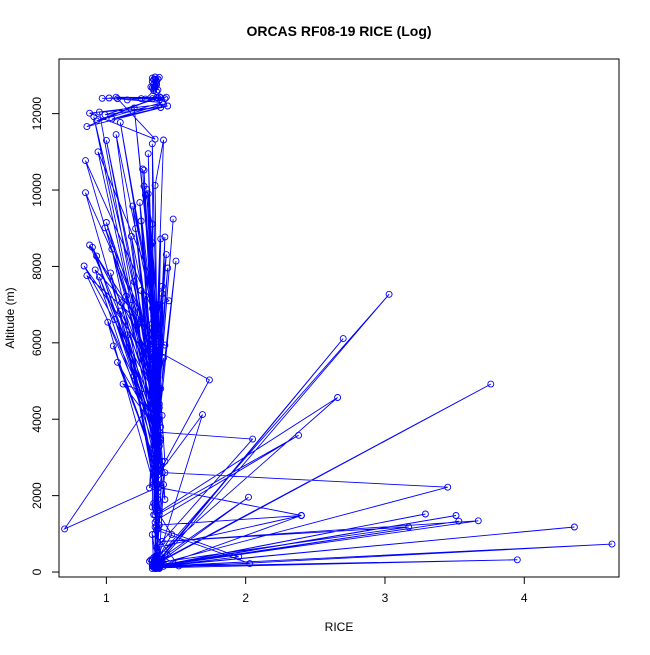  I want to click on x-tick-label: 4, so click(524, 598).